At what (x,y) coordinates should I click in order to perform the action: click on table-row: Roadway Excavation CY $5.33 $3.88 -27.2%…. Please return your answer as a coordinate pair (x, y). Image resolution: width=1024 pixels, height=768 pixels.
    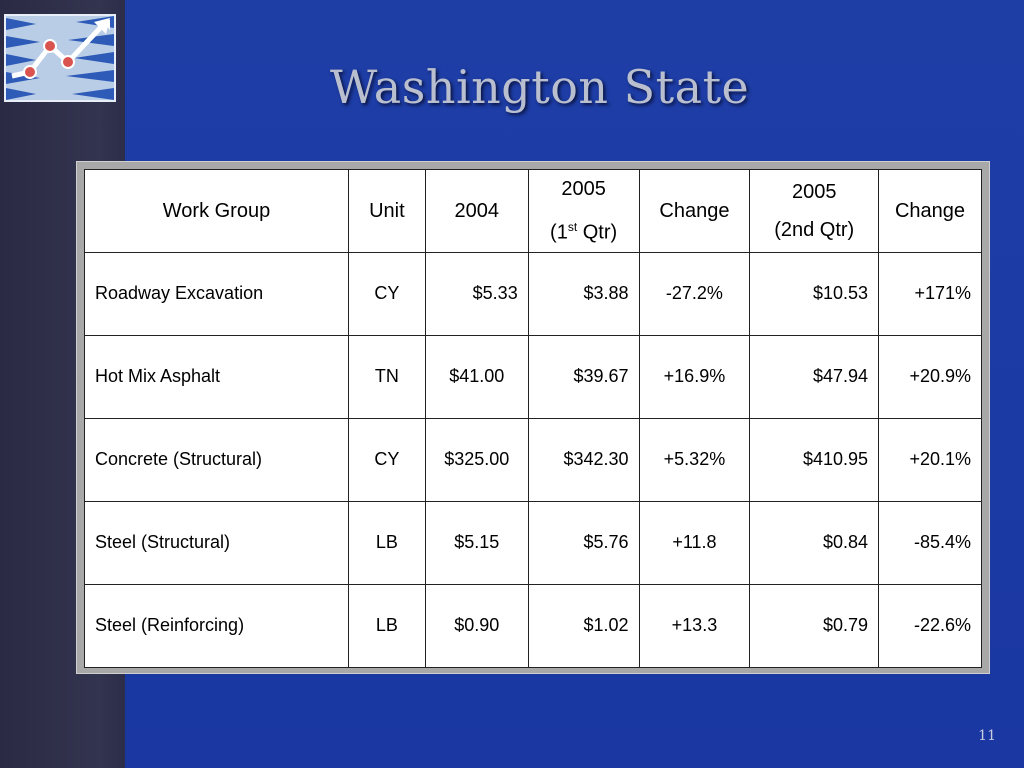
    Looking at the image, I should click on (533, 293).